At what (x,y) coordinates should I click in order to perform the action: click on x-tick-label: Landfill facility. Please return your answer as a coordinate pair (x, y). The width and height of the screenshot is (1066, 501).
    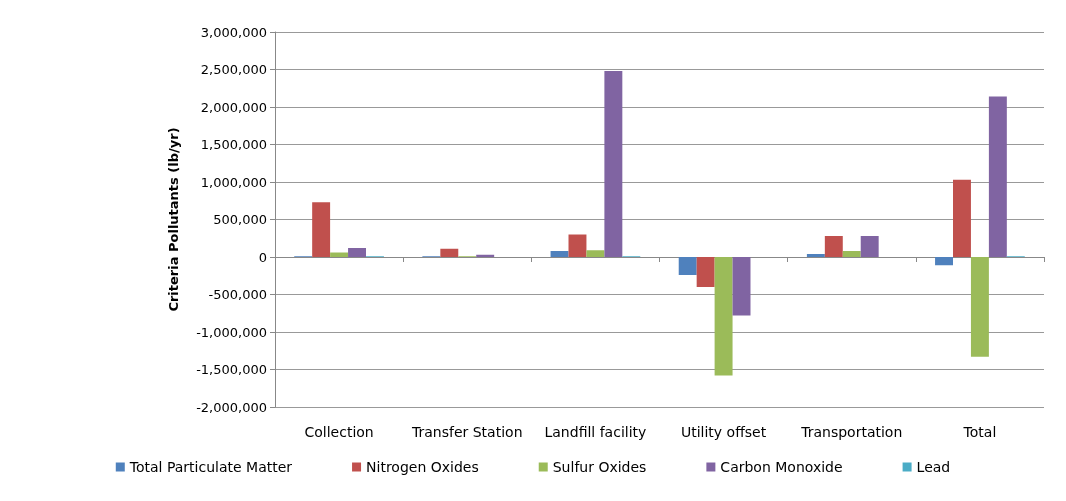
    Looking at the image, I should click on (595, 432).